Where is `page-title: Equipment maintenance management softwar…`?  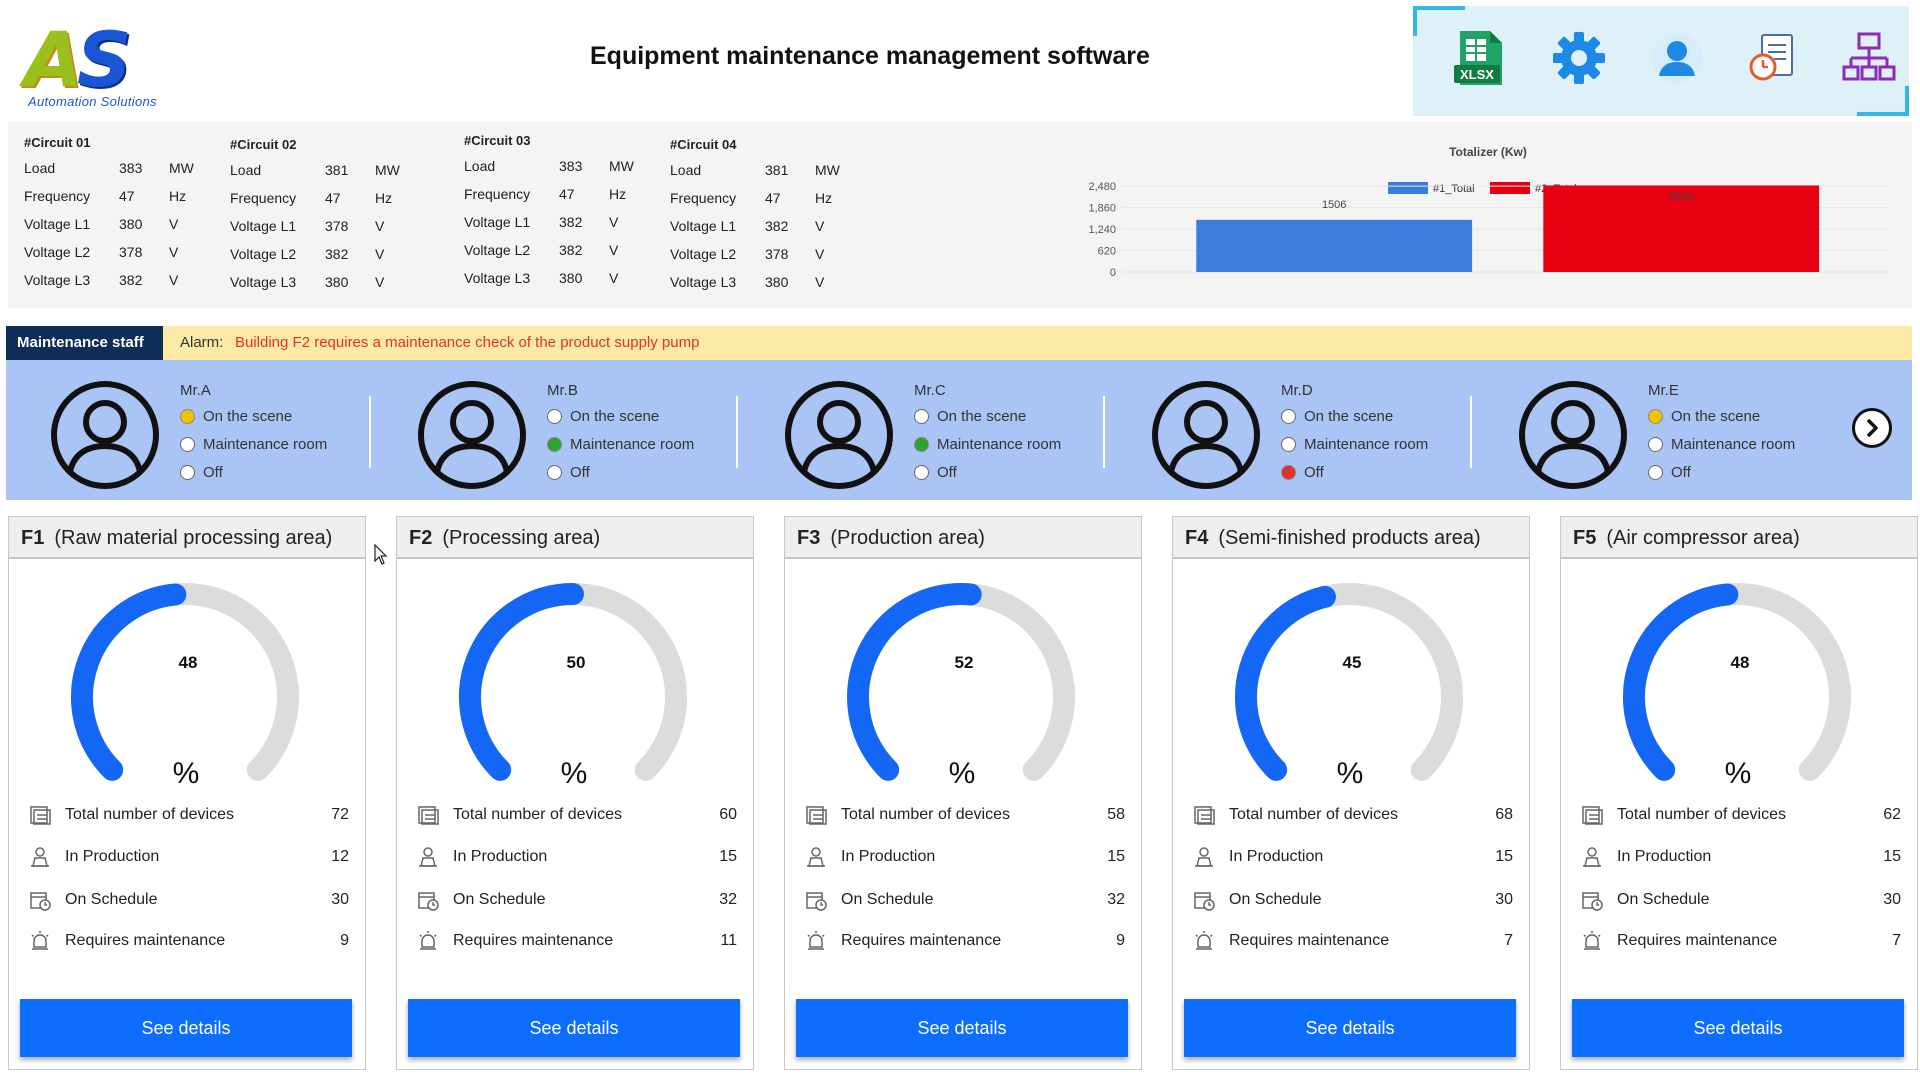
page-title: Equipment maintenance management softwar… is located at coordinates (870, 56).